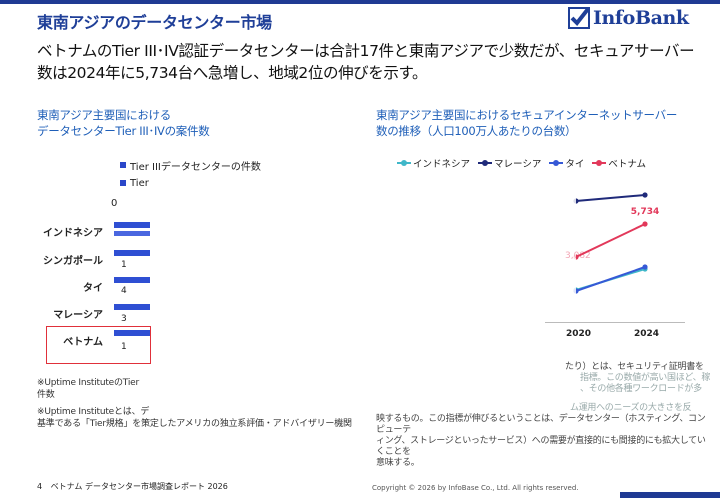 The width and height of the screenshot is (720, 498). What do you see at coordinates (645, 378) in the screenshot?
I see `right-note-line2: 指標。この数値が高い国ほど、稼` at bounding box center [645, 378].